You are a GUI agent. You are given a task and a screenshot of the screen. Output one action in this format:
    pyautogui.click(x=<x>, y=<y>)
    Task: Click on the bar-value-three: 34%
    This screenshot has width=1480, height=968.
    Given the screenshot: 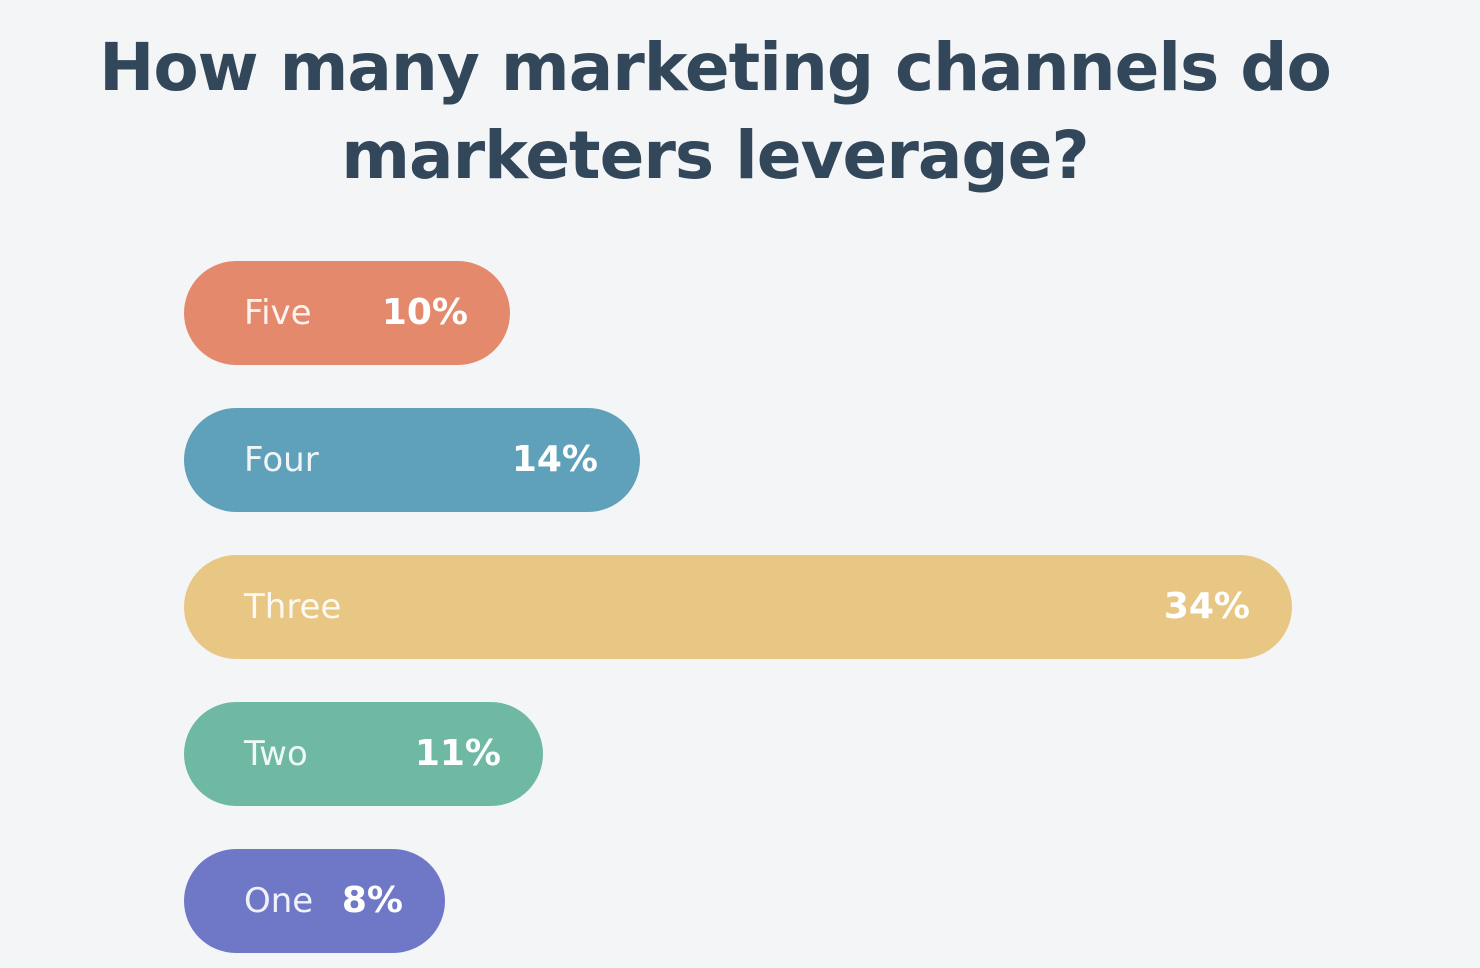 What is the action you would take?
    pyautogui.click(x=1206, y=606)
    